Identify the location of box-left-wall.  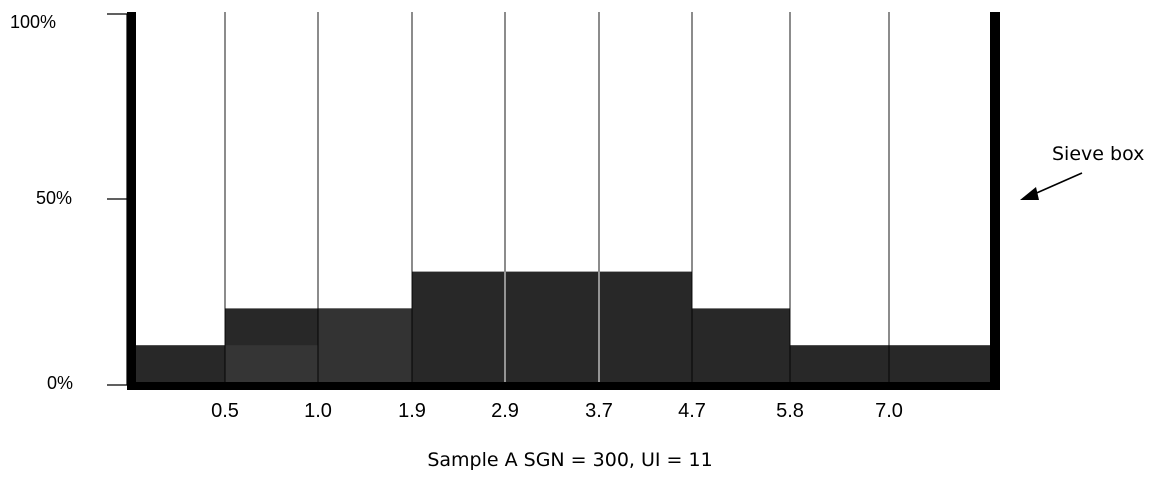
(131, 201).